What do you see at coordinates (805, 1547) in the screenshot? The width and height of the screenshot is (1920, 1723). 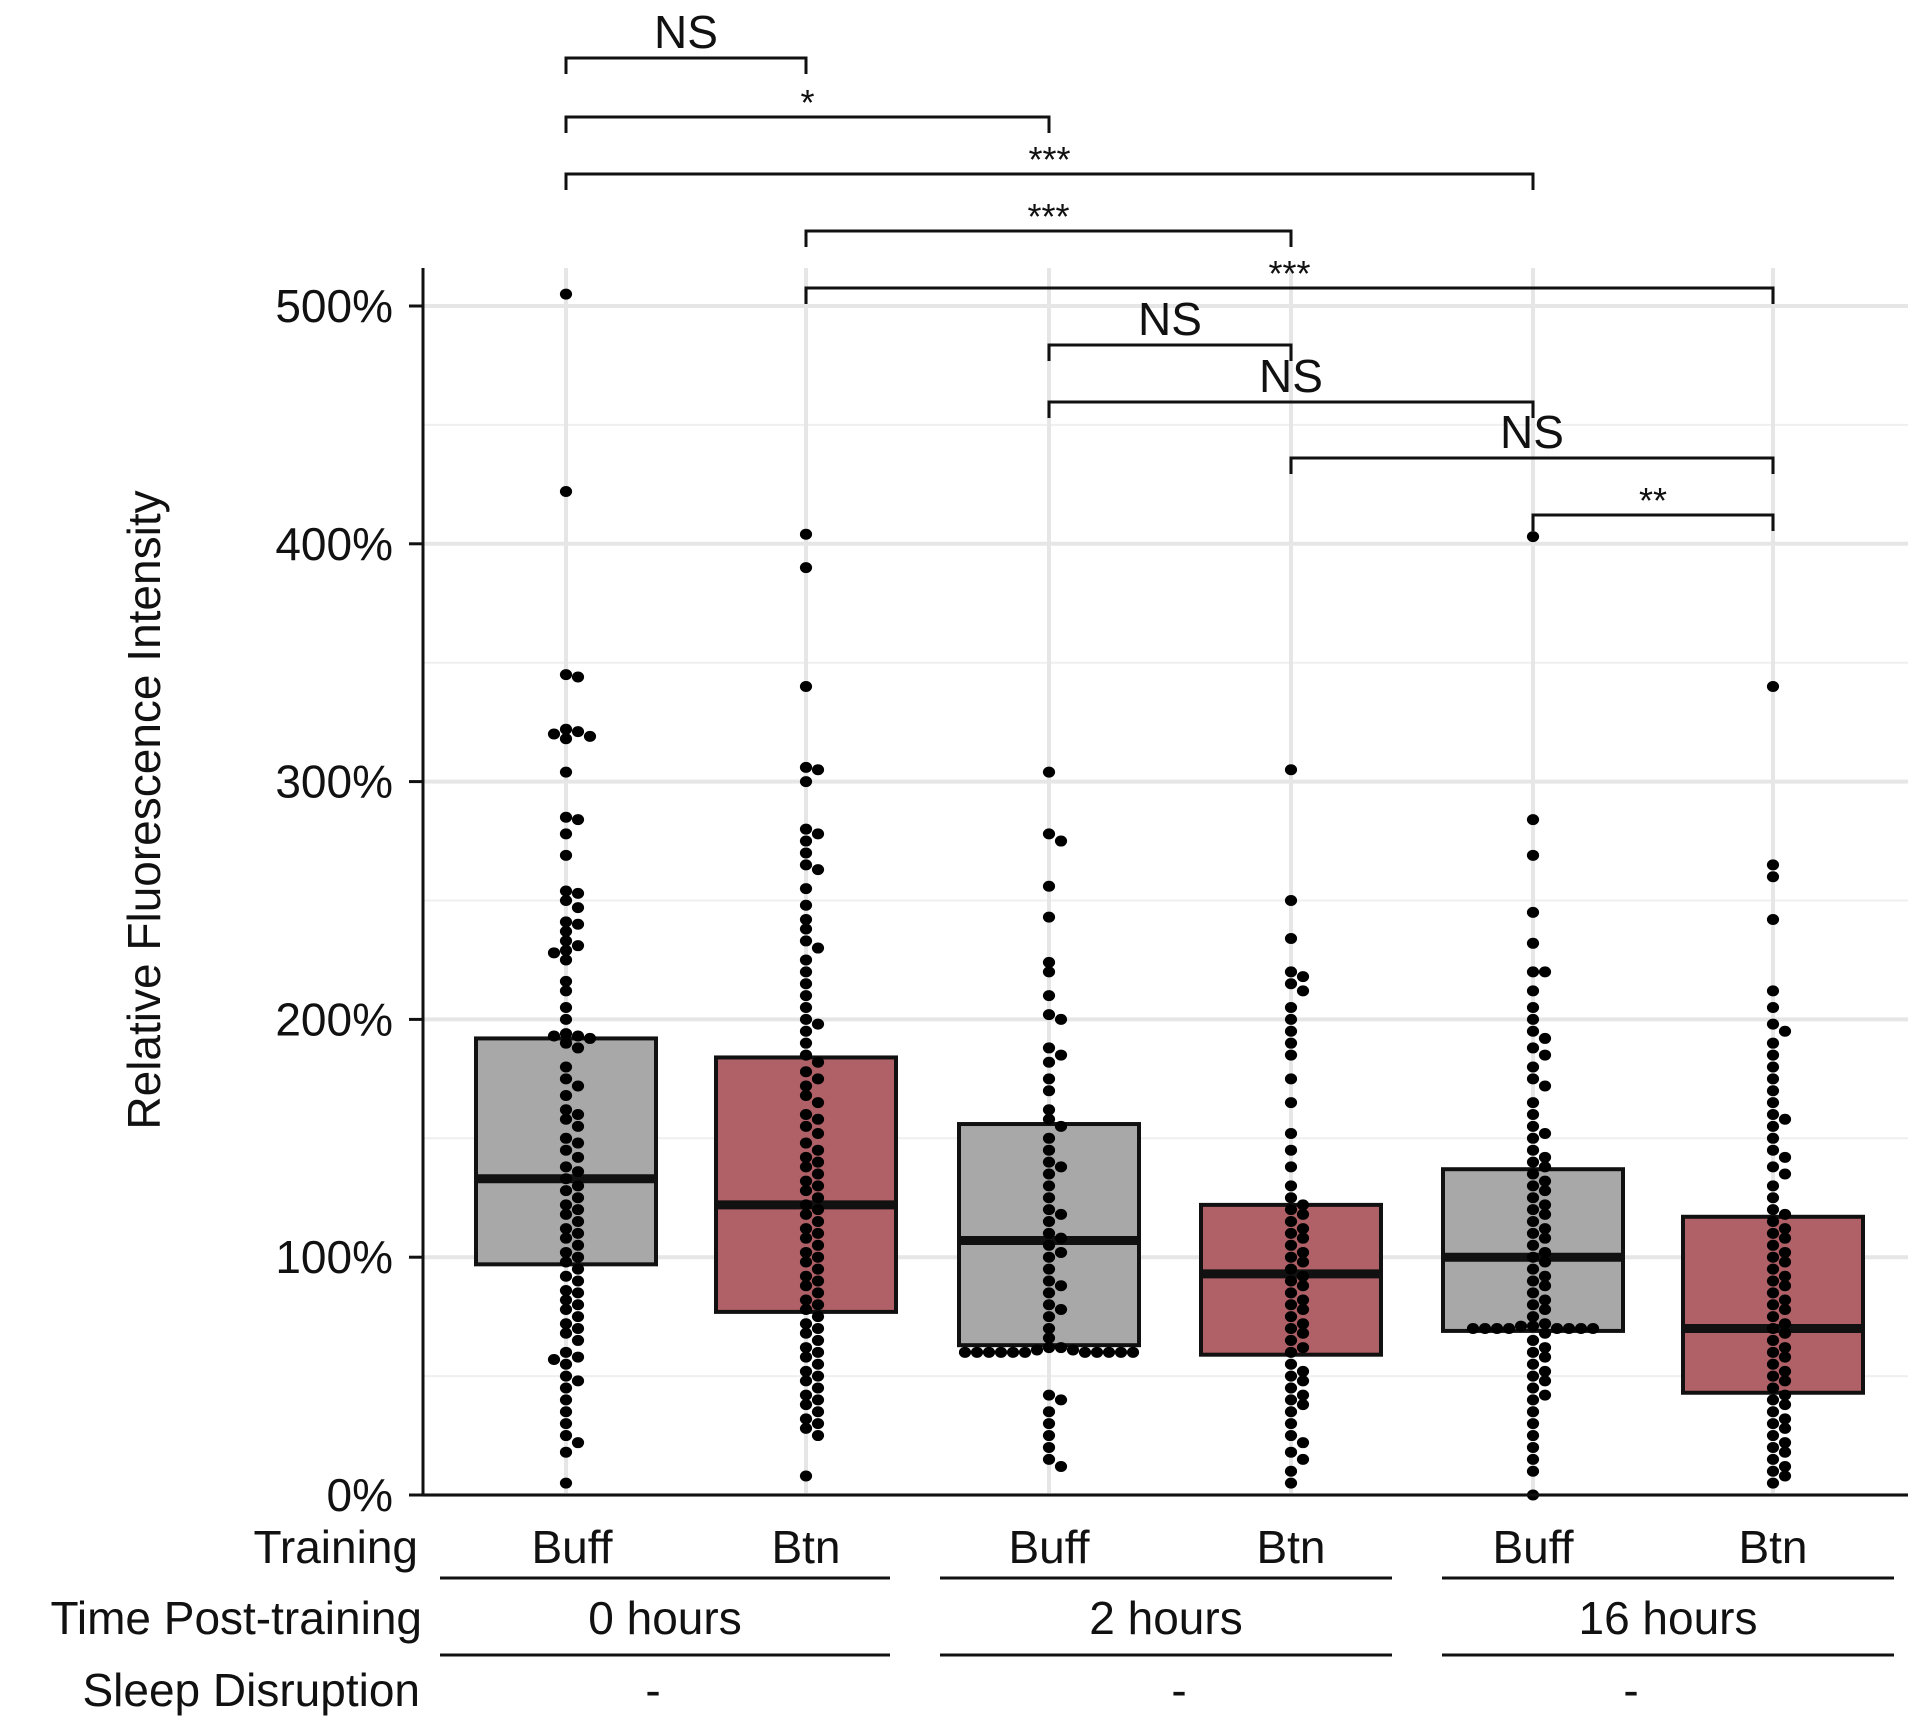 I see `training-label-1: Btn` at bounding box center [805, 1547].